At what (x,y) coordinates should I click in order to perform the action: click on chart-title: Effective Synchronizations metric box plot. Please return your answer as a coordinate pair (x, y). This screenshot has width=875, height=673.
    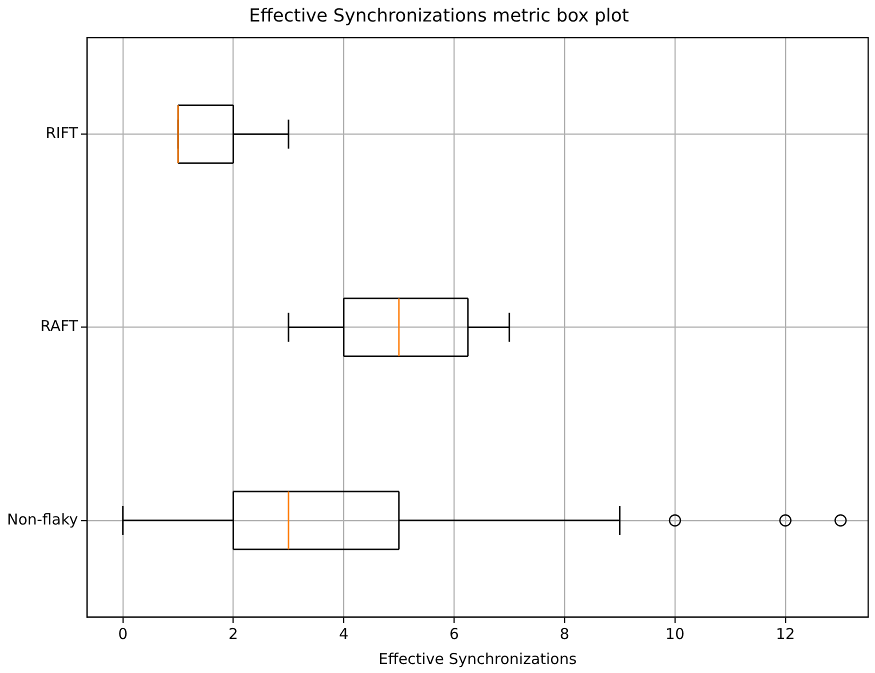
    Looking at the image, I should click on (439, 15).